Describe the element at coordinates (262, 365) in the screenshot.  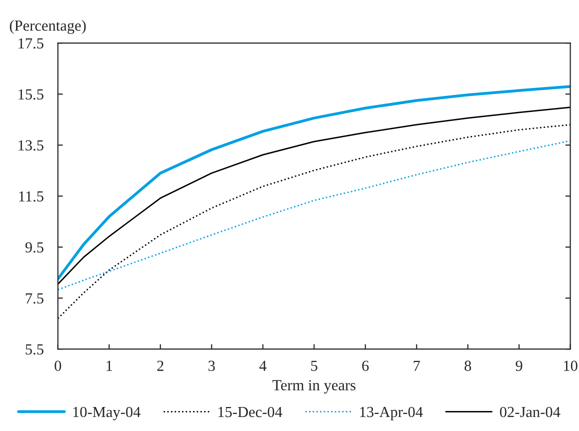
I see `x-tick-label: 4` at that location.